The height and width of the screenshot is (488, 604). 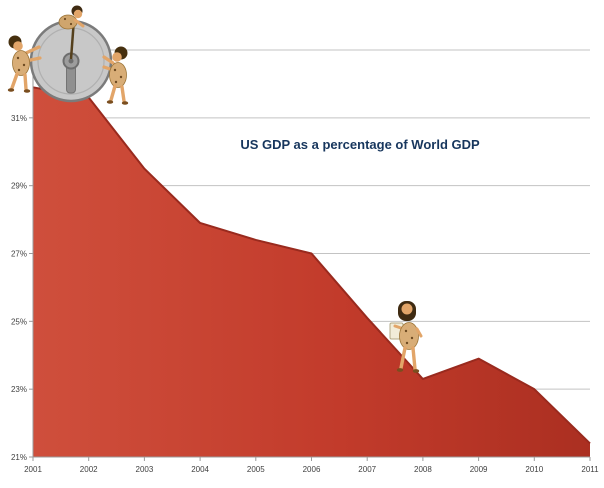 I want to click on chart-title: US GDP as a percentage of World GDP, so click(x=360, y=144).